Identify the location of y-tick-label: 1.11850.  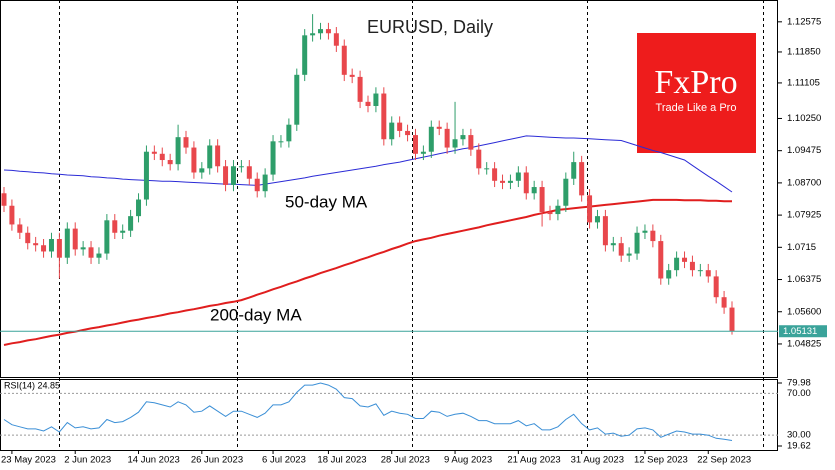
(804, 51).